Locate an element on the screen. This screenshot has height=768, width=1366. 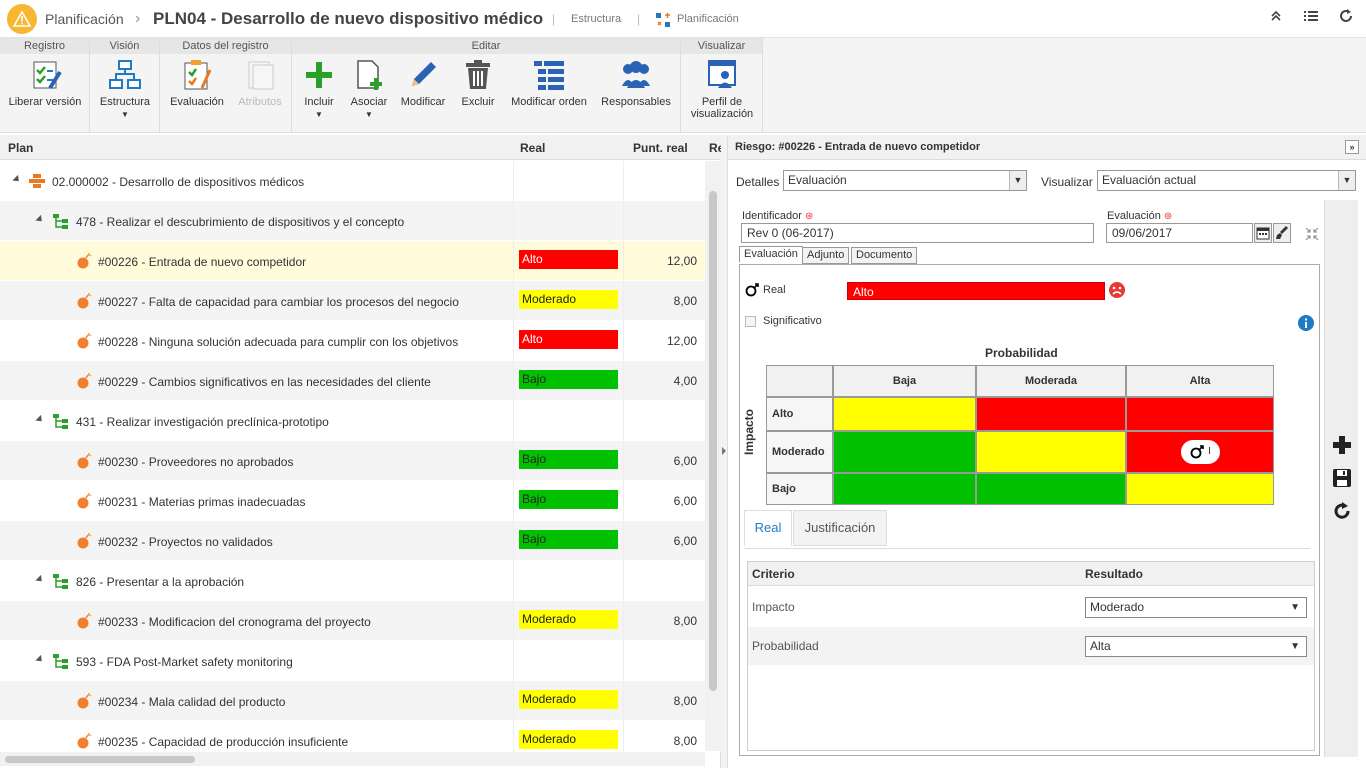
plan-cell: #00231 - Materias primas inadecuadas is located at coordinates (256, 501).